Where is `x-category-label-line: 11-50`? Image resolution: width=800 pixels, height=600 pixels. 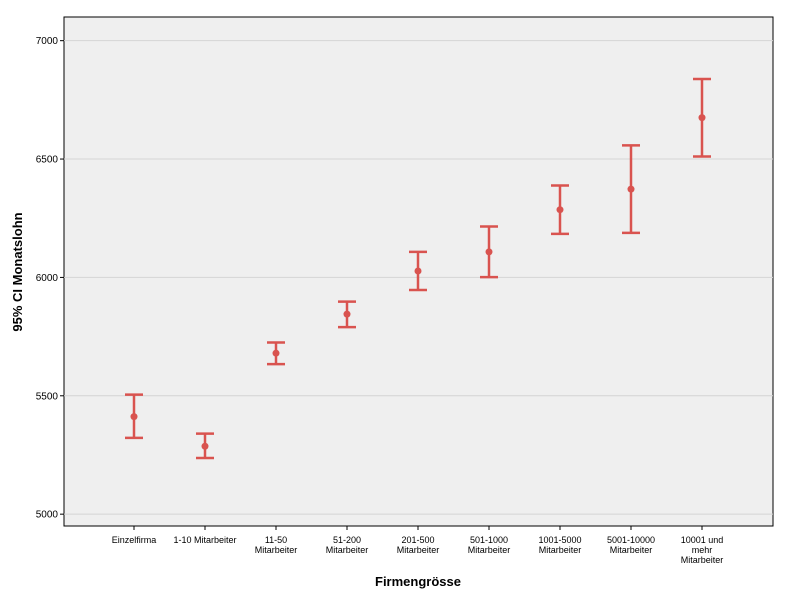 x-category-label-line: 11-50 is located at coordinates (276, 540).